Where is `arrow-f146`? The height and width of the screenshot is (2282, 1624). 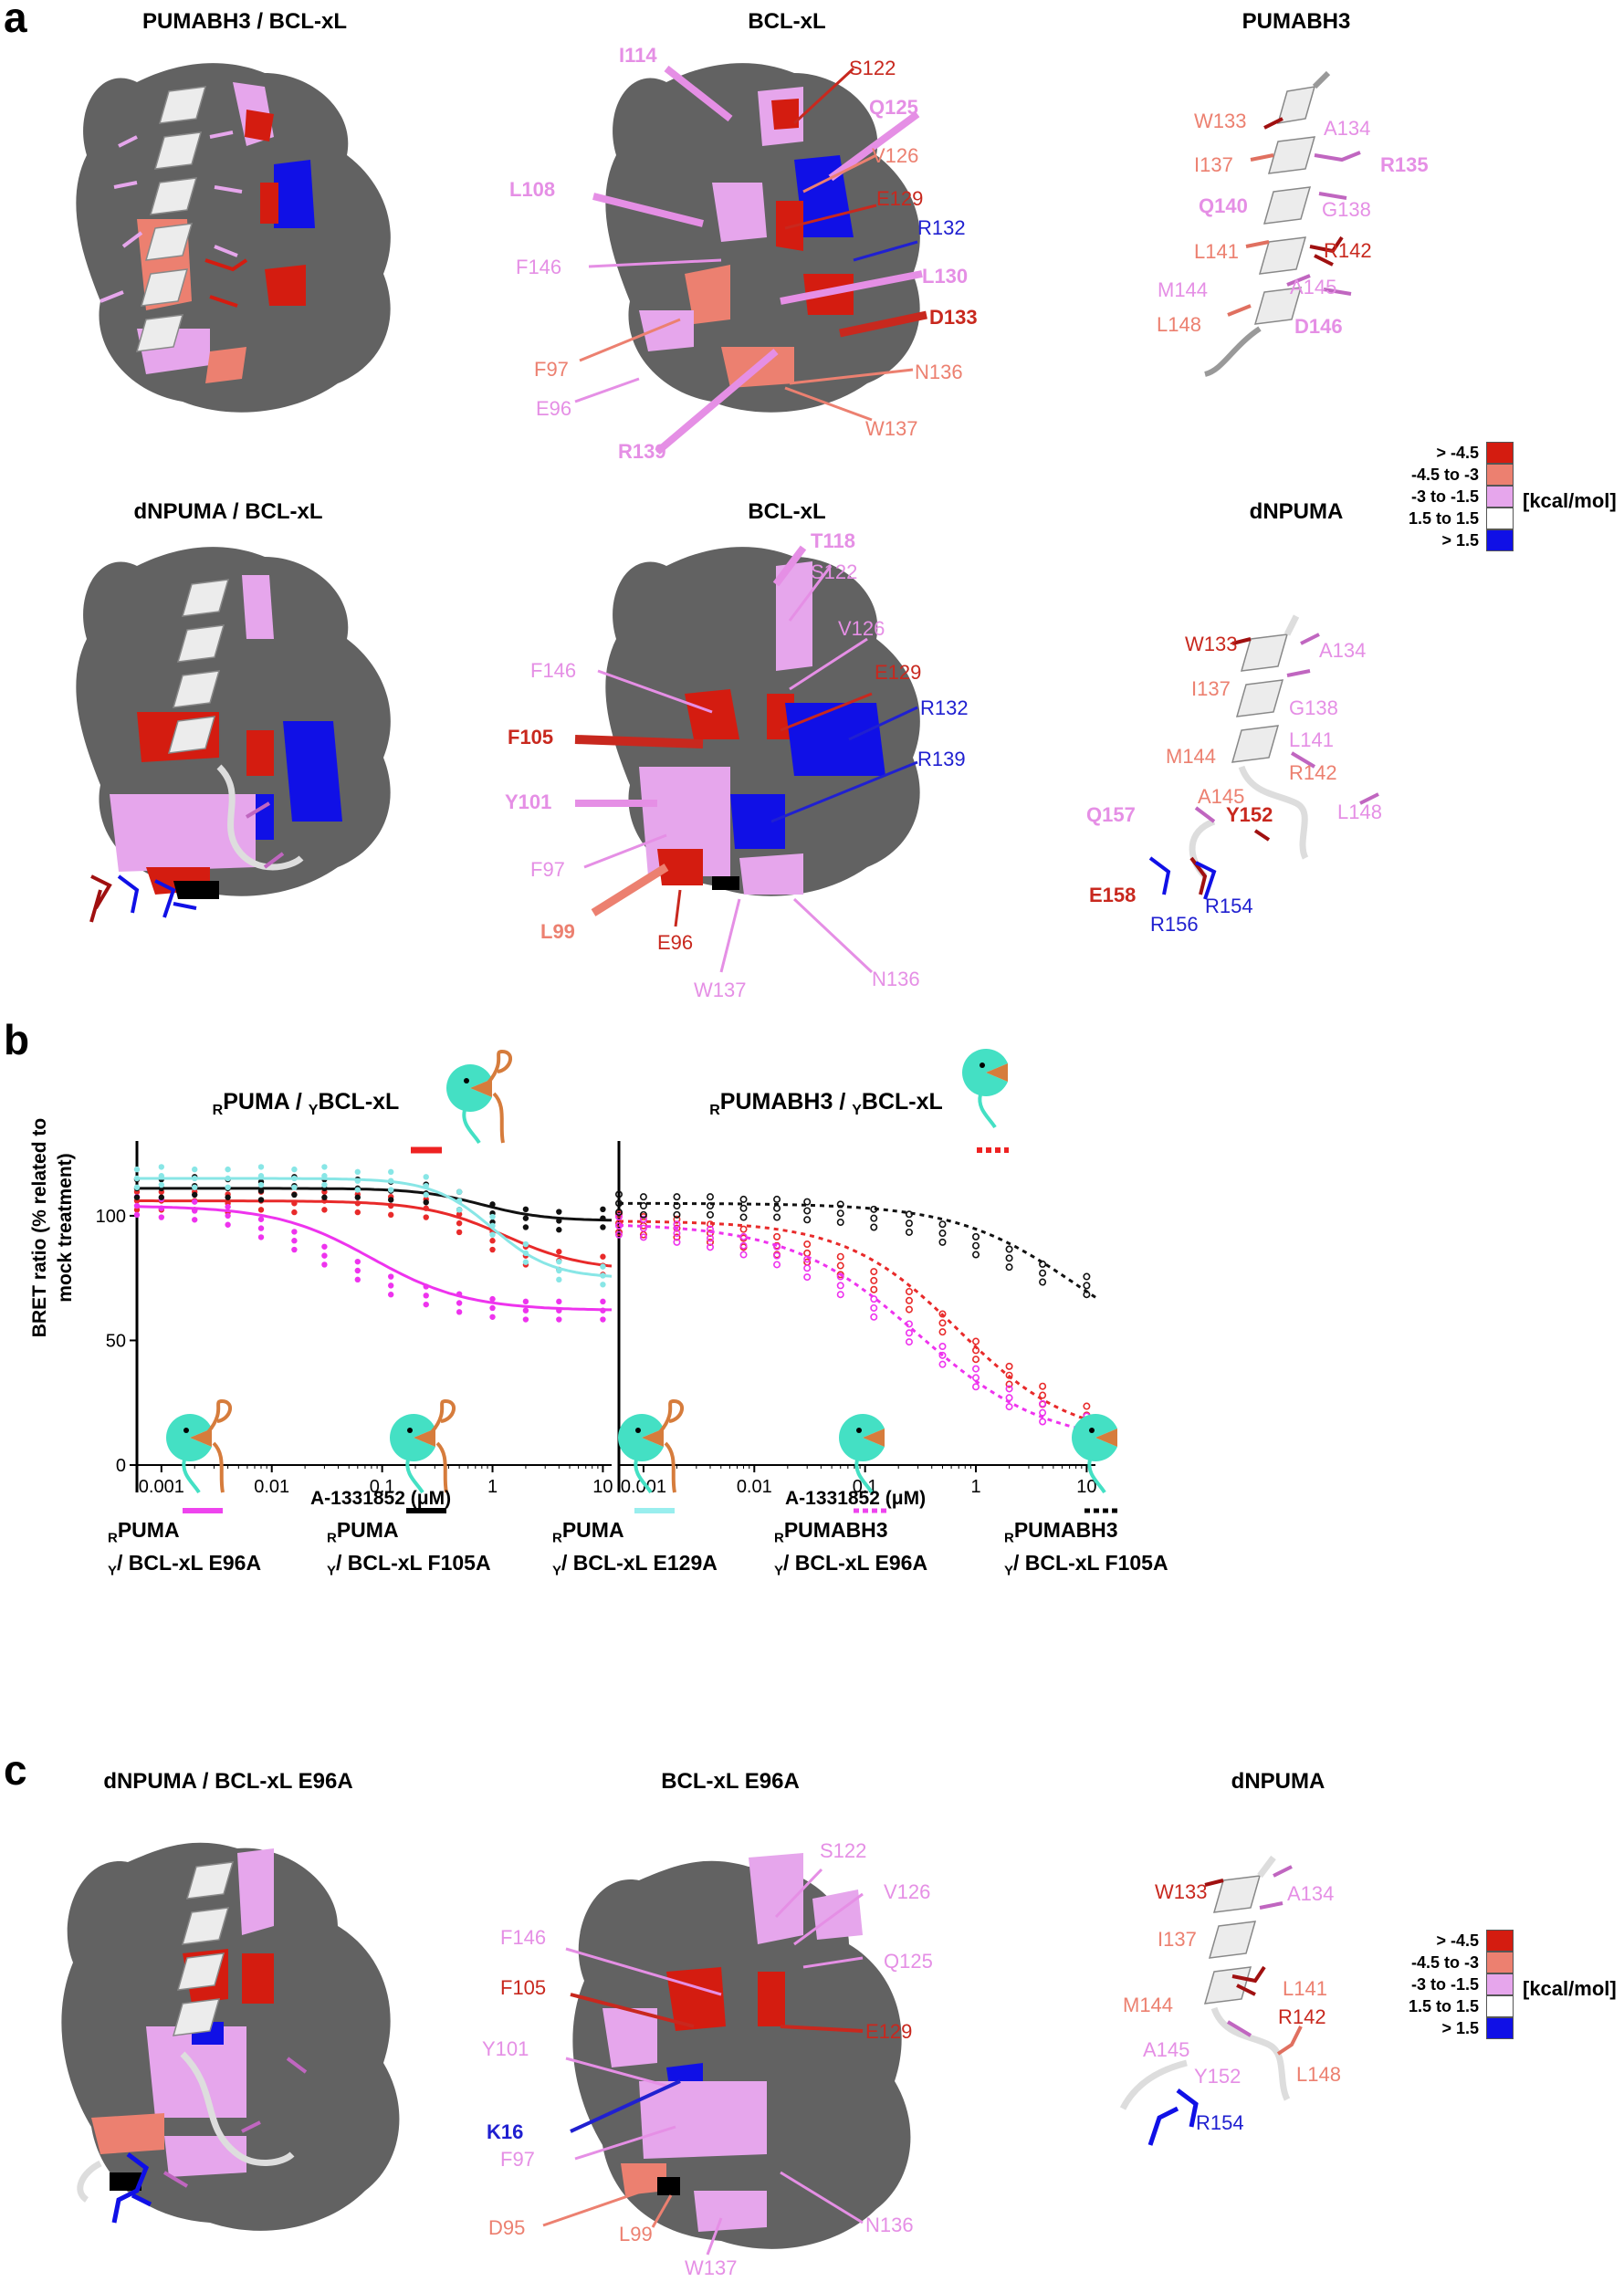 arrow-f146 is located at coordinates (655, 263).